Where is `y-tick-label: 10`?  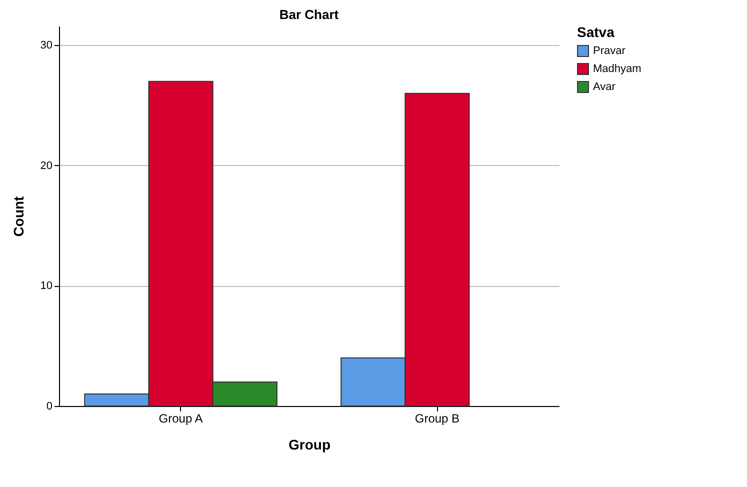
y-tick-label: 10 is located at coordinates (46, 286).